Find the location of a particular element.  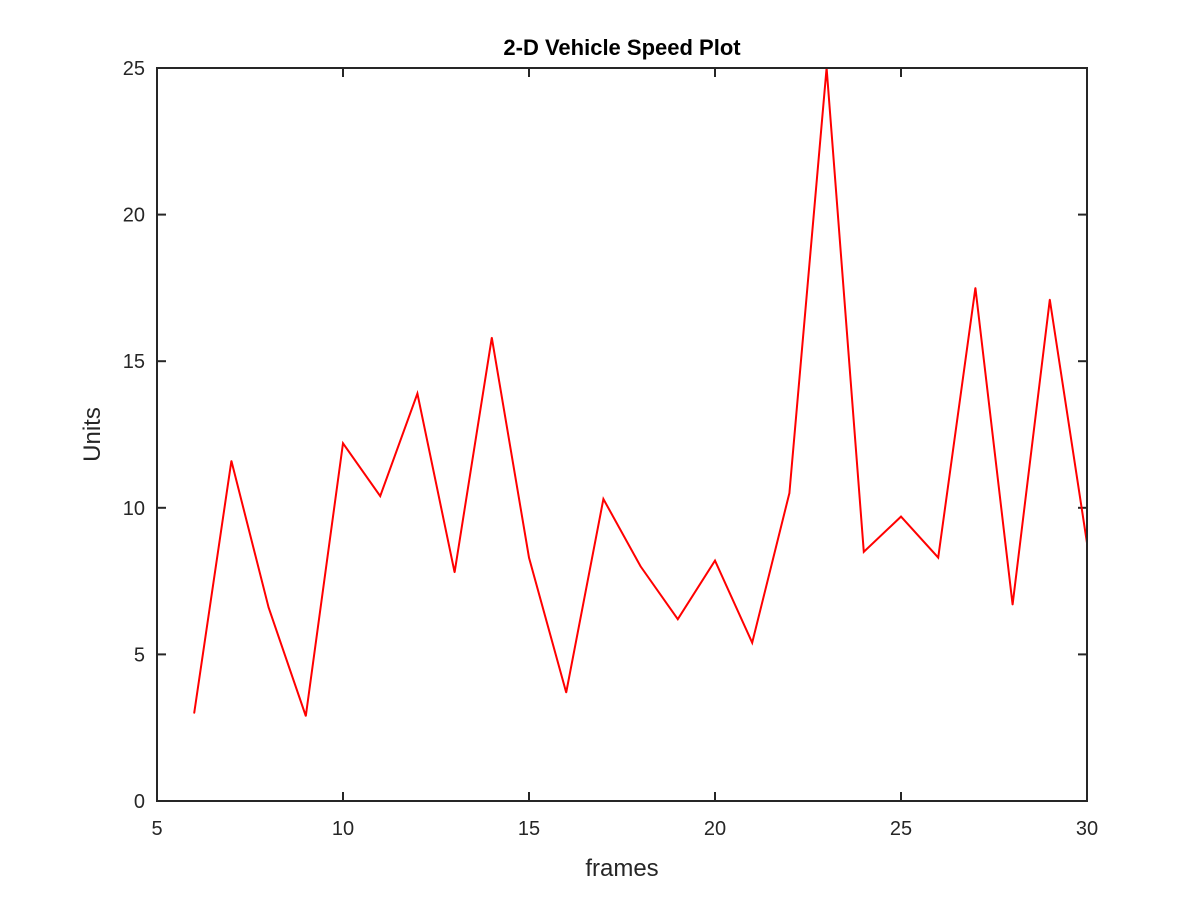

y-tick-label: 10 is located at coordinates (134, 509).